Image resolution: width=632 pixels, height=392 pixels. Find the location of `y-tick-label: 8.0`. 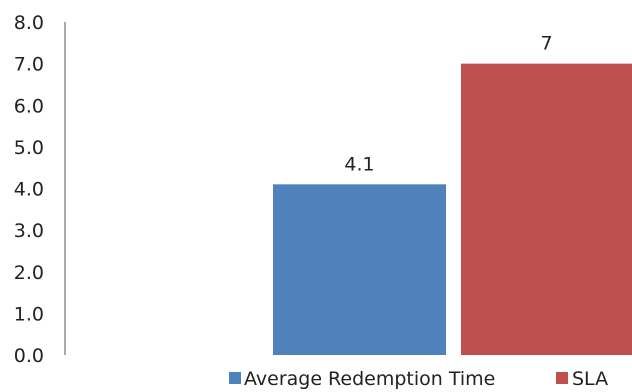

y-tick-label: 8.0 is located at coordinates (29, 23).